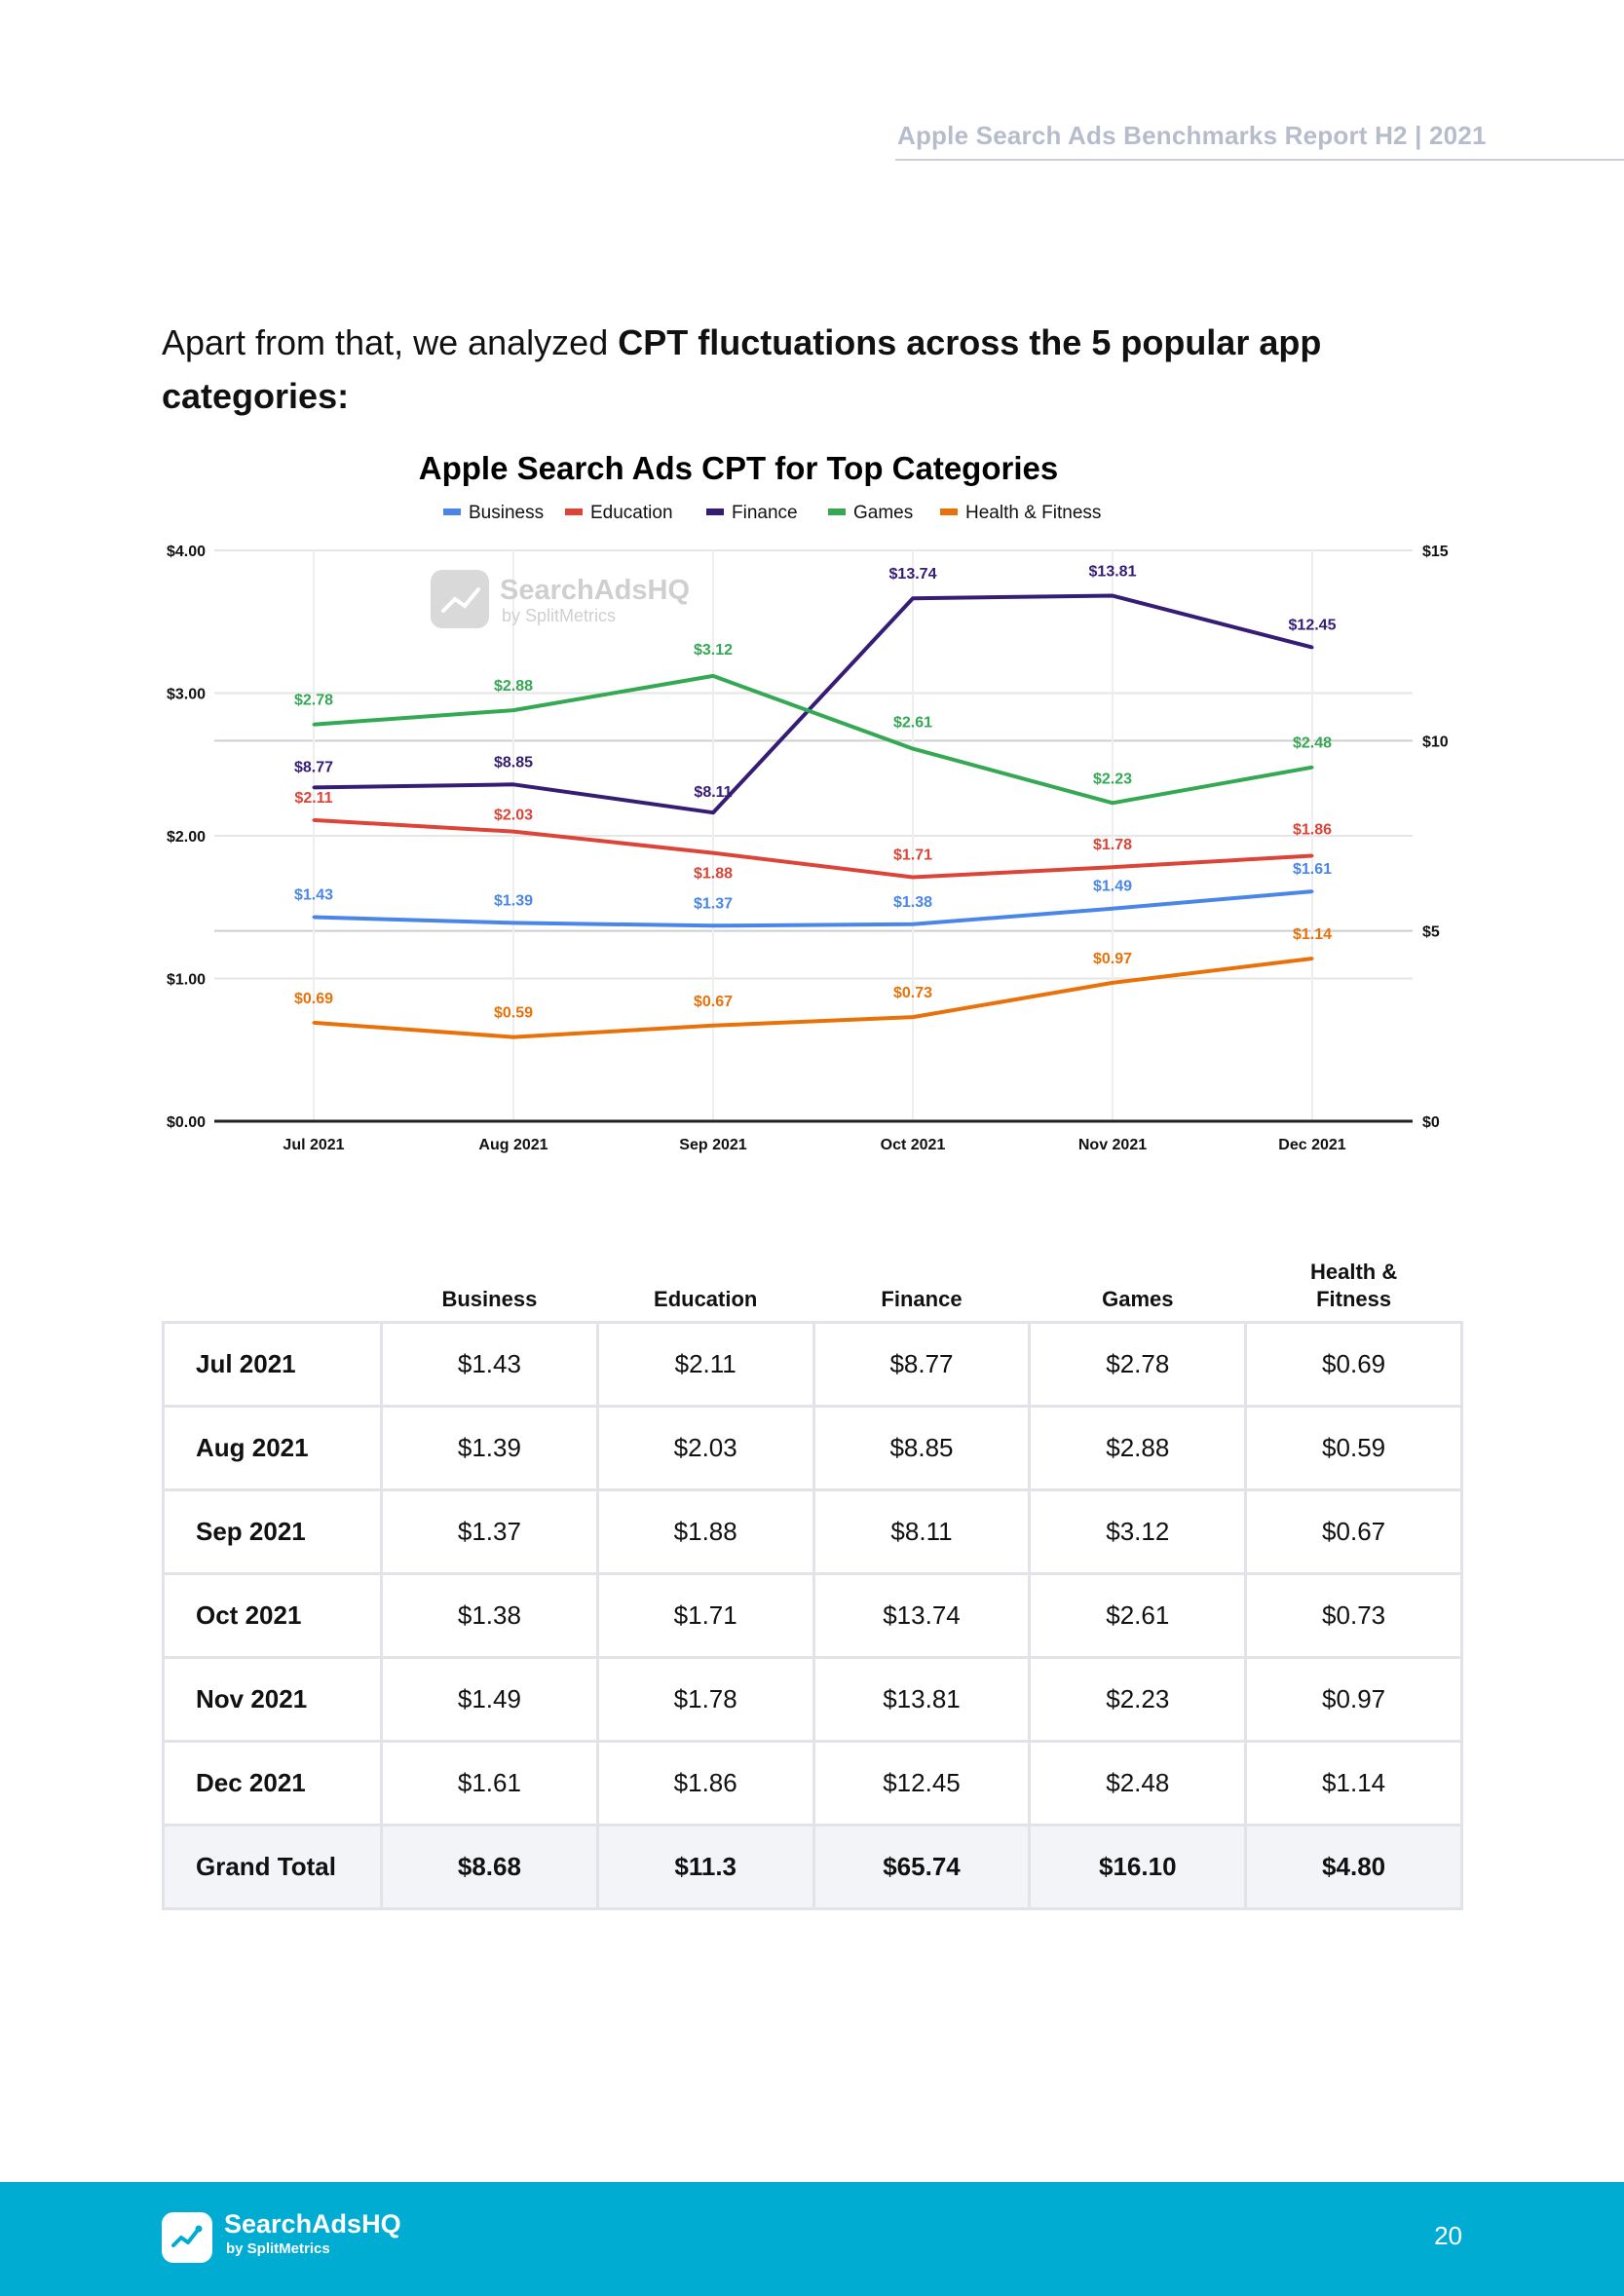  What do you see at coordinates (272, 1364) in the screenshot?
I see `row-label-cell: Jul 2021` at bounding box center [272, 1364].